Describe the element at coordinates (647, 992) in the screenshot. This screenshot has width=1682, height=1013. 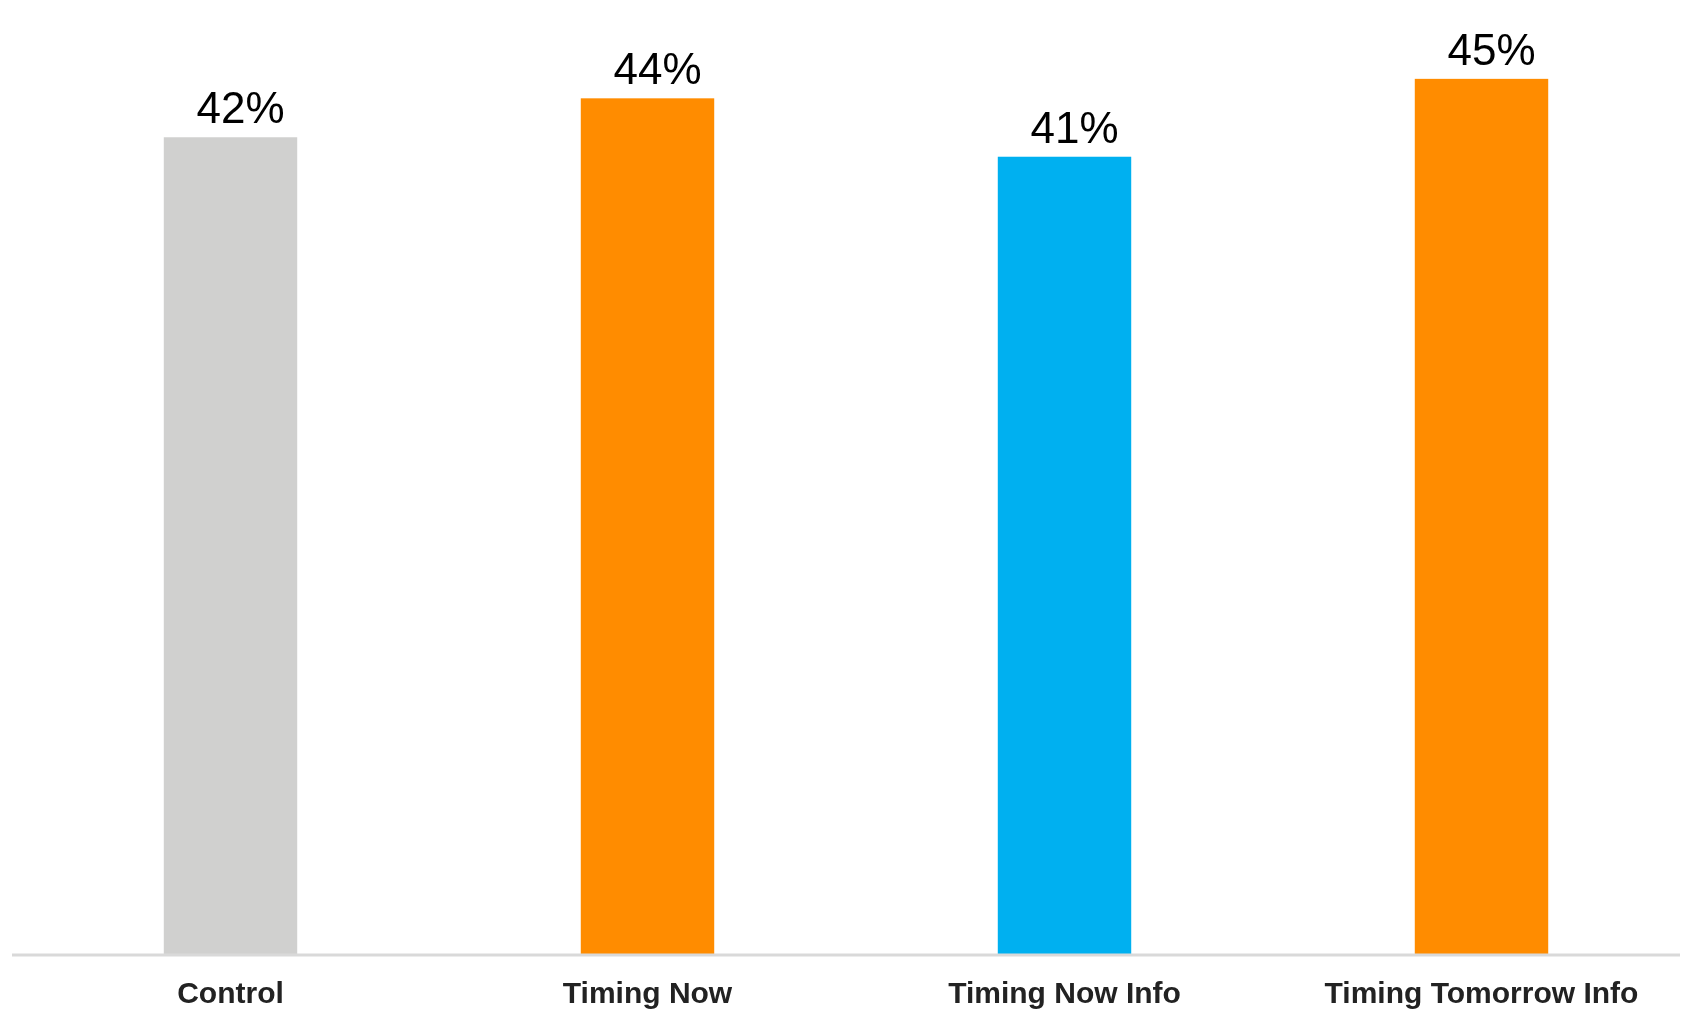
I see `x-tick-label: Timing Now` at that location.